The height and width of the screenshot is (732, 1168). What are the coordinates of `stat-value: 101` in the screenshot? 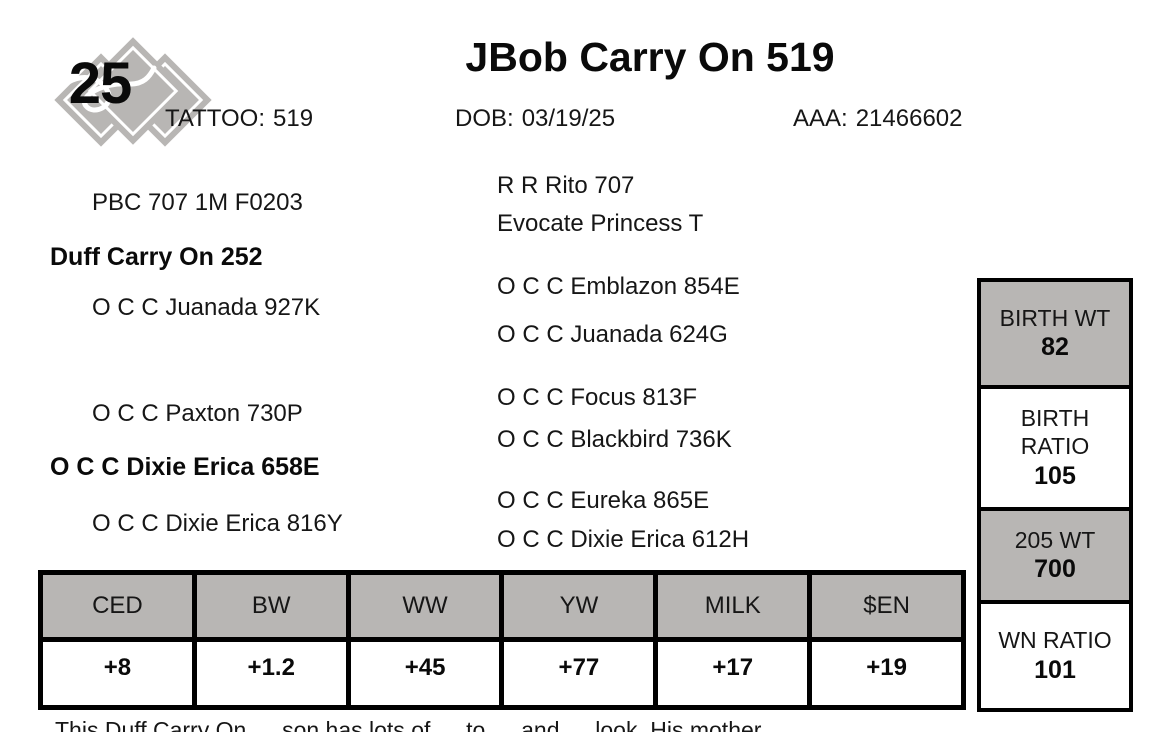 It's located at (1055, 669).